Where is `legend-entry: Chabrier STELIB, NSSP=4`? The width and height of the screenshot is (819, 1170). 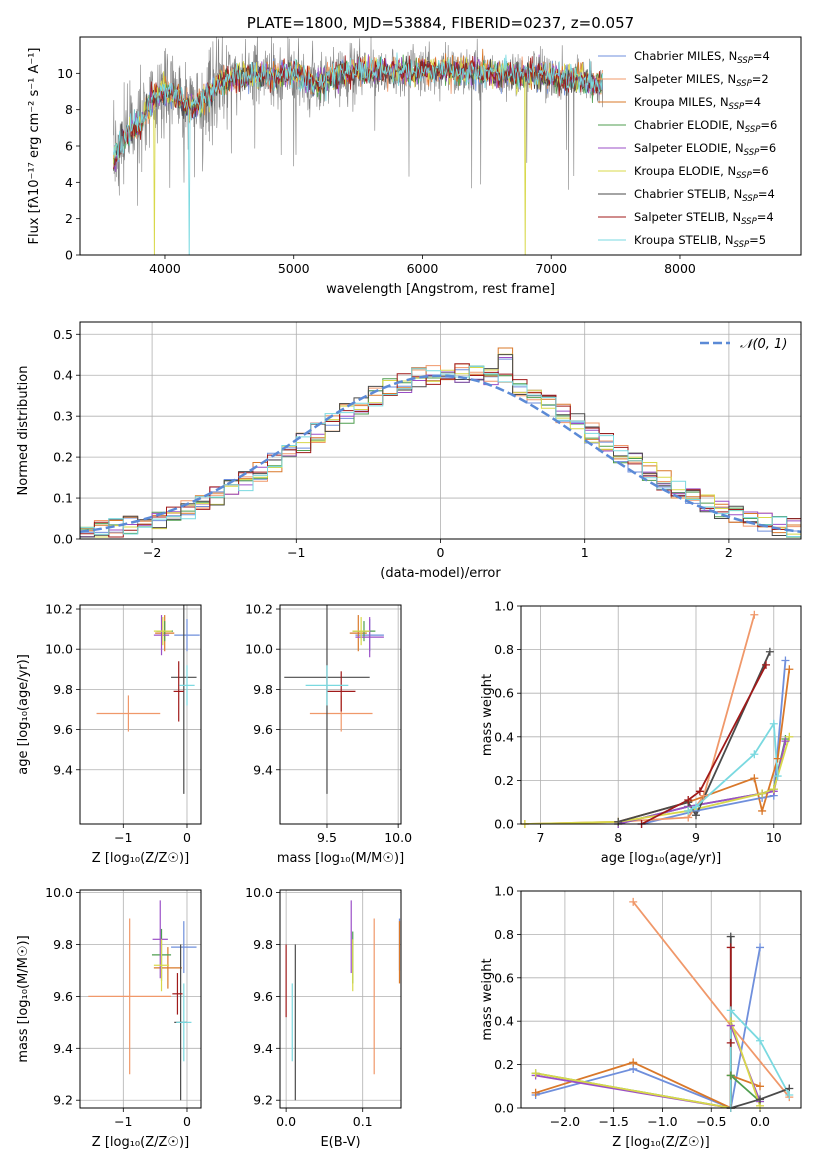 legend-entry: Chabrier STELIB, NSSP=4 is located at coordinates (704, 195).